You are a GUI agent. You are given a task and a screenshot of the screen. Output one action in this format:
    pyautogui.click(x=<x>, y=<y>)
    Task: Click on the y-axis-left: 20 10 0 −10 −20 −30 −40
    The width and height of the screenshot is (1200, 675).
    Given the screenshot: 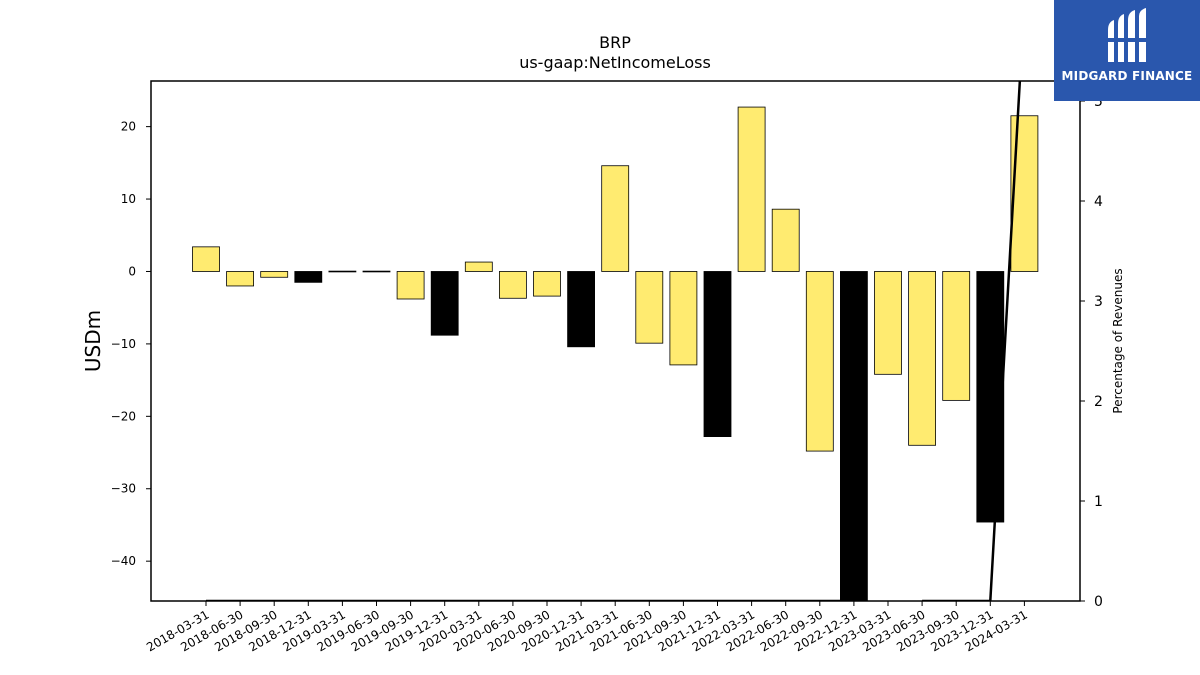 What is the action you would take?
    pyautogui.click(x=131, y=344)
    